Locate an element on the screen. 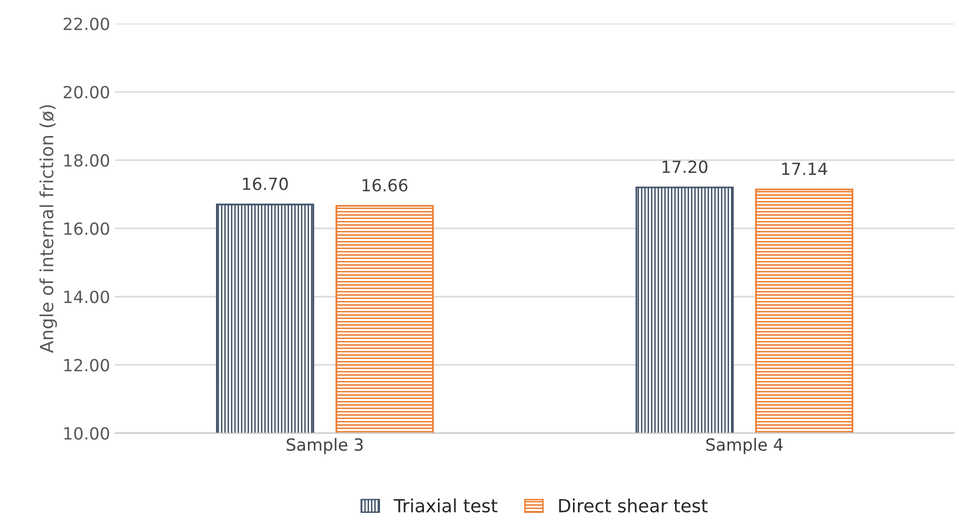  legend-label: Triaxial test is located at coordinates (446, 505).